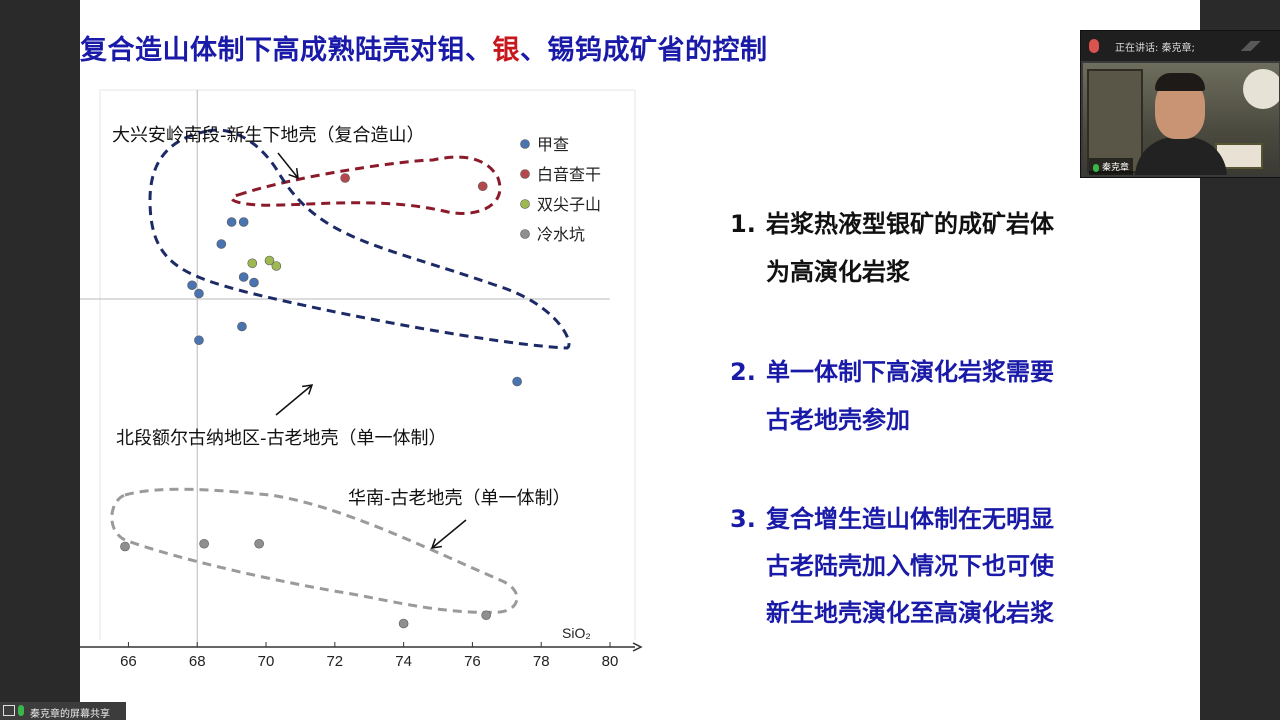  What do you see at coordinates (268, 135) in the screenshot?
I see `annotation-0: 大兴安岭南段-新生下地壳（复合造山）` at bounding box center [268, 135].